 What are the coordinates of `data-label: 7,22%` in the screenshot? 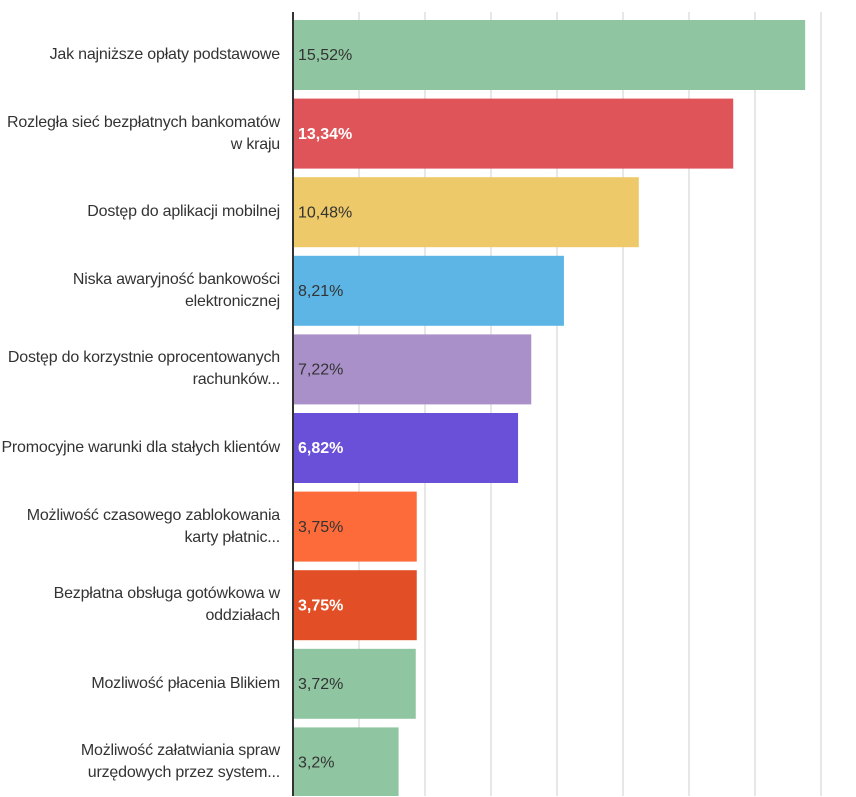 It's located at (320, 370).